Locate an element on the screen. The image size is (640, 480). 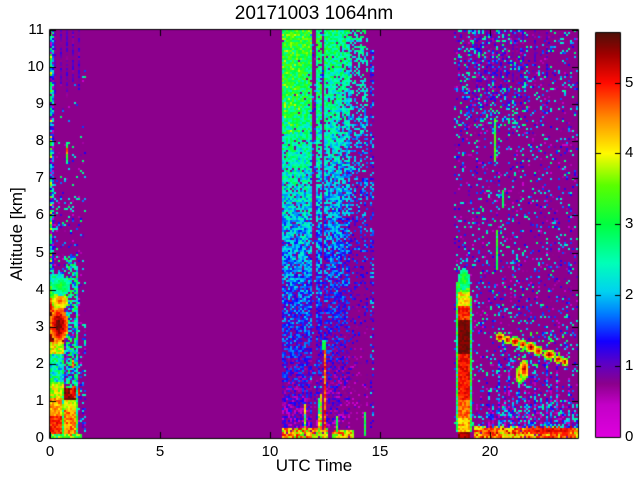
colorbar-tick-label-0: 0 is located at coordinates (629, 436).